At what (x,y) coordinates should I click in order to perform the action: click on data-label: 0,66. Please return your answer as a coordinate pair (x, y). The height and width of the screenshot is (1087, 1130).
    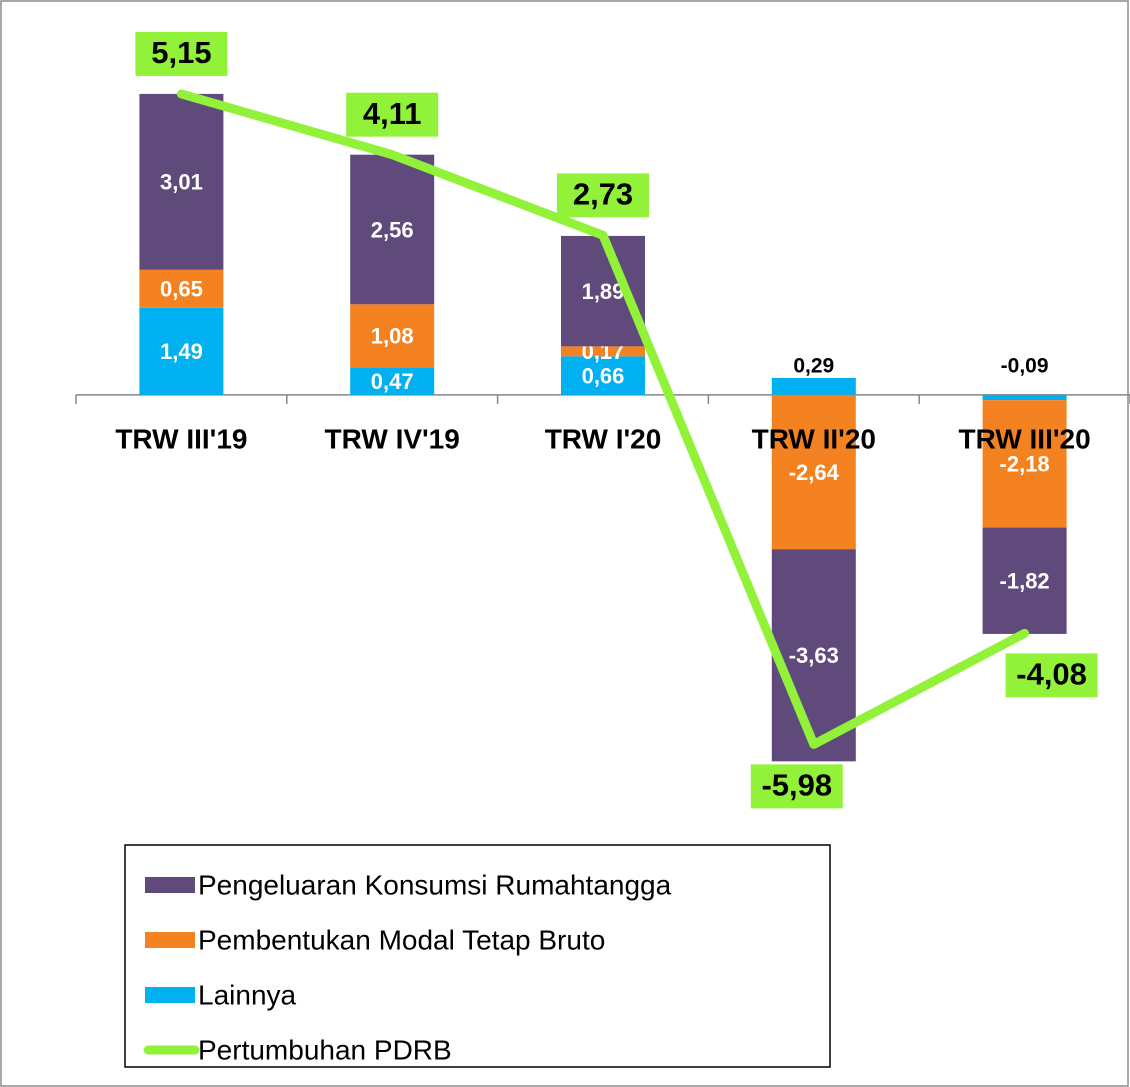
    Looking at the image, I should click on (603, 375).